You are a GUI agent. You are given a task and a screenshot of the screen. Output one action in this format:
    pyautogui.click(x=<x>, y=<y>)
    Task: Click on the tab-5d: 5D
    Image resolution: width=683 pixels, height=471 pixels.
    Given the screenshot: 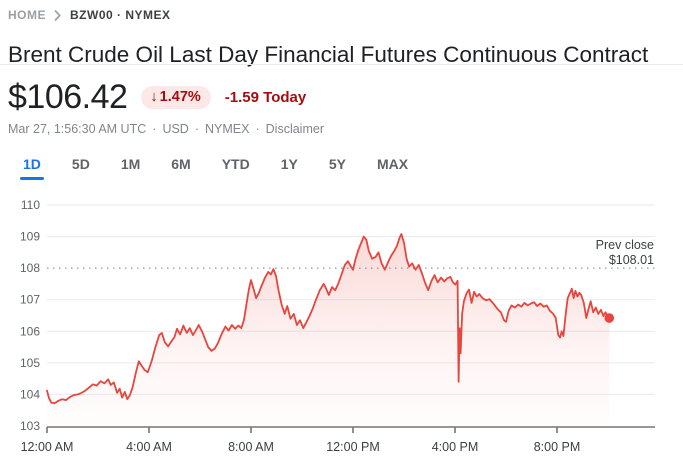 What is the action you would take?
    pyautogui.click(x=81, y=164)
    